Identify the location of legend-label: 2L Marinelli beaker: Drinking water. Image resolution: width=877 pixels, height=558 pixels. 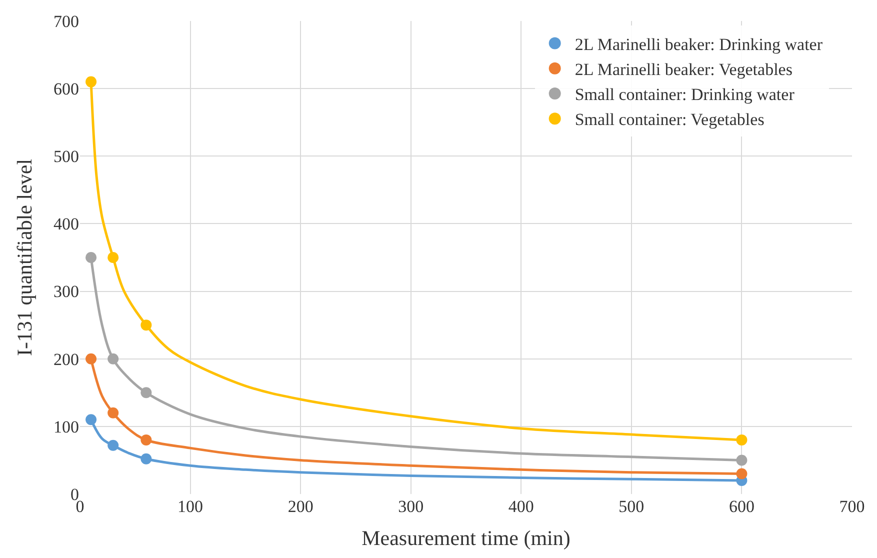
(698, 44).